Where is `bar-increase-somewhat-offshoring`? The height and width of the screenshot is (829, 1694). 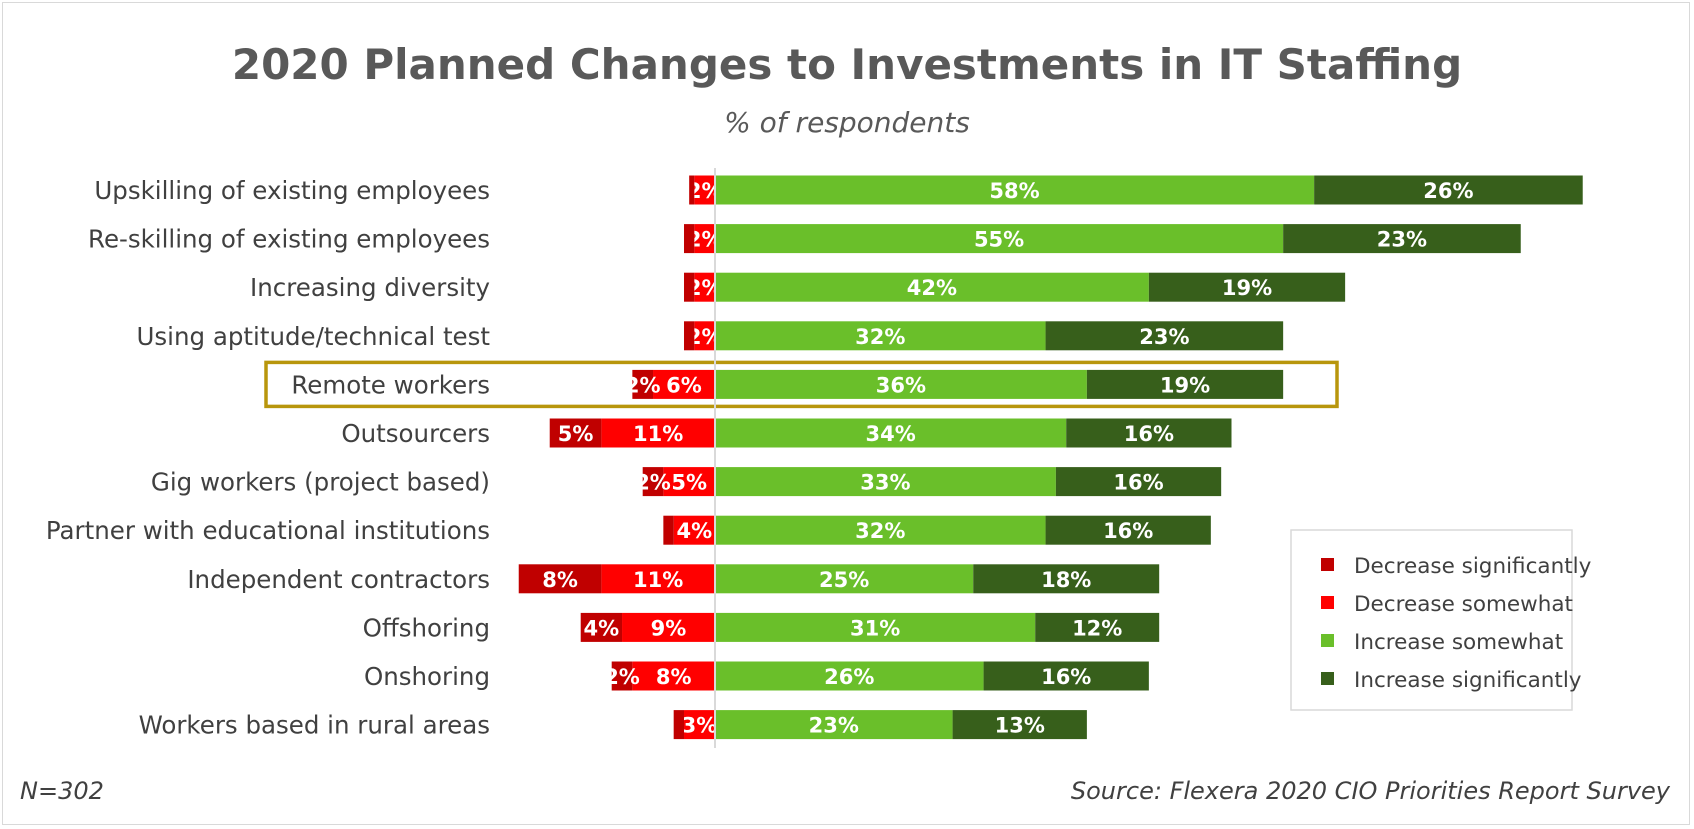 bar-increase-somewhat-offshoring is located at coordinates (875, 627).